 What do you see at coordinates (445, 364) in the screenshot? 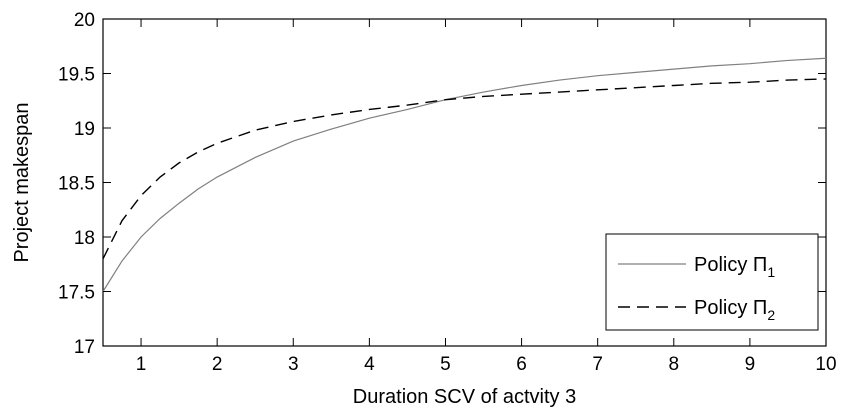
I see `x-tick-label: 5` at bounding box center [445, 364].